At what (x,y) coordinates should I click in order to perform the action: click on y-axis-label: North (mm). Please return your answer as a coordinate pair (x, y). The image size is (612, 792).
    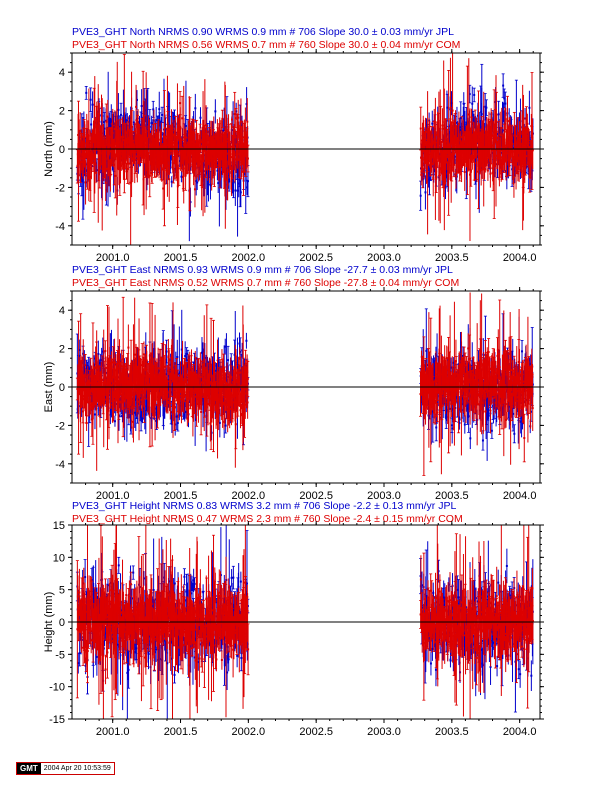
    Looking at the image, I should click on (49, 149).